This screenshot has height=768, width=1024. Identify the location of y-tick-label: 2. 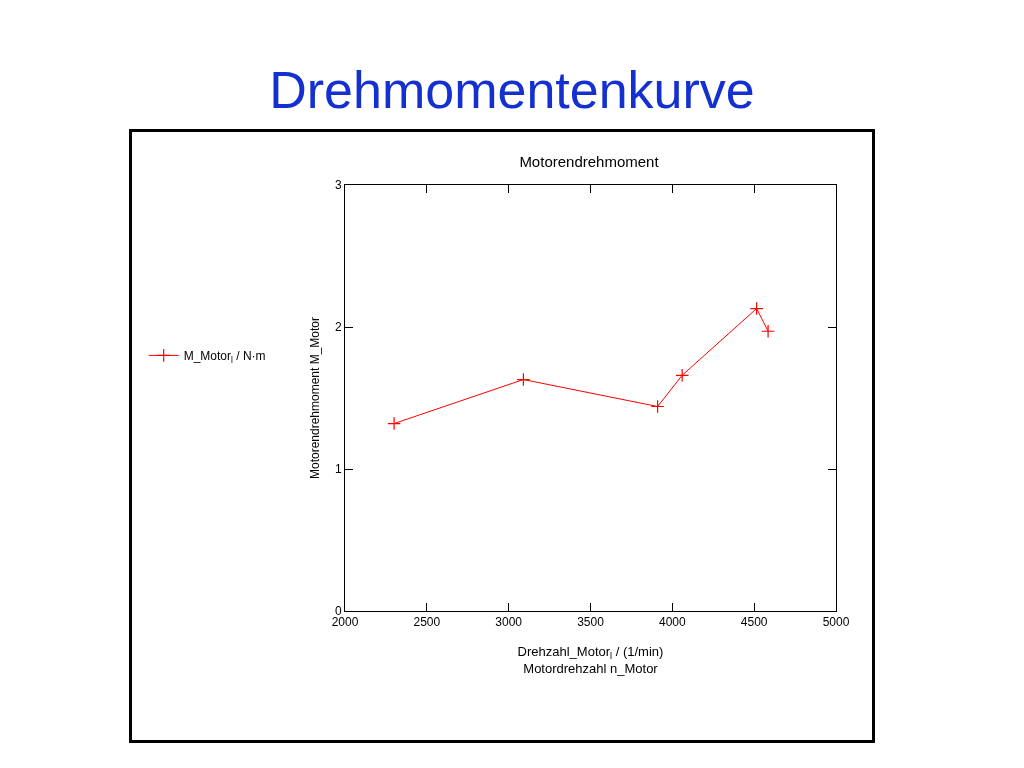
(338, 327).